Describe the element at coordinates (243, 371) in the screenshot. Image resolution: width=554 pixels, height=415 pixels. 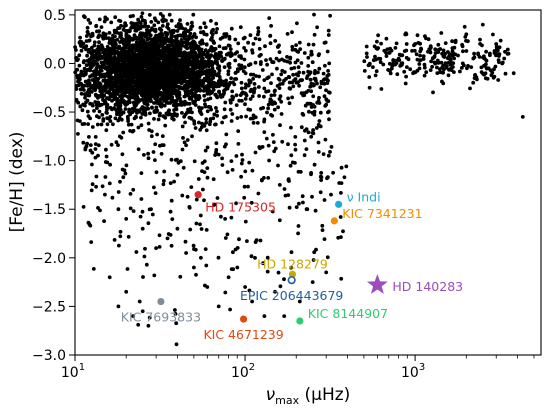
I see `x-tick-label: 102` at that location.